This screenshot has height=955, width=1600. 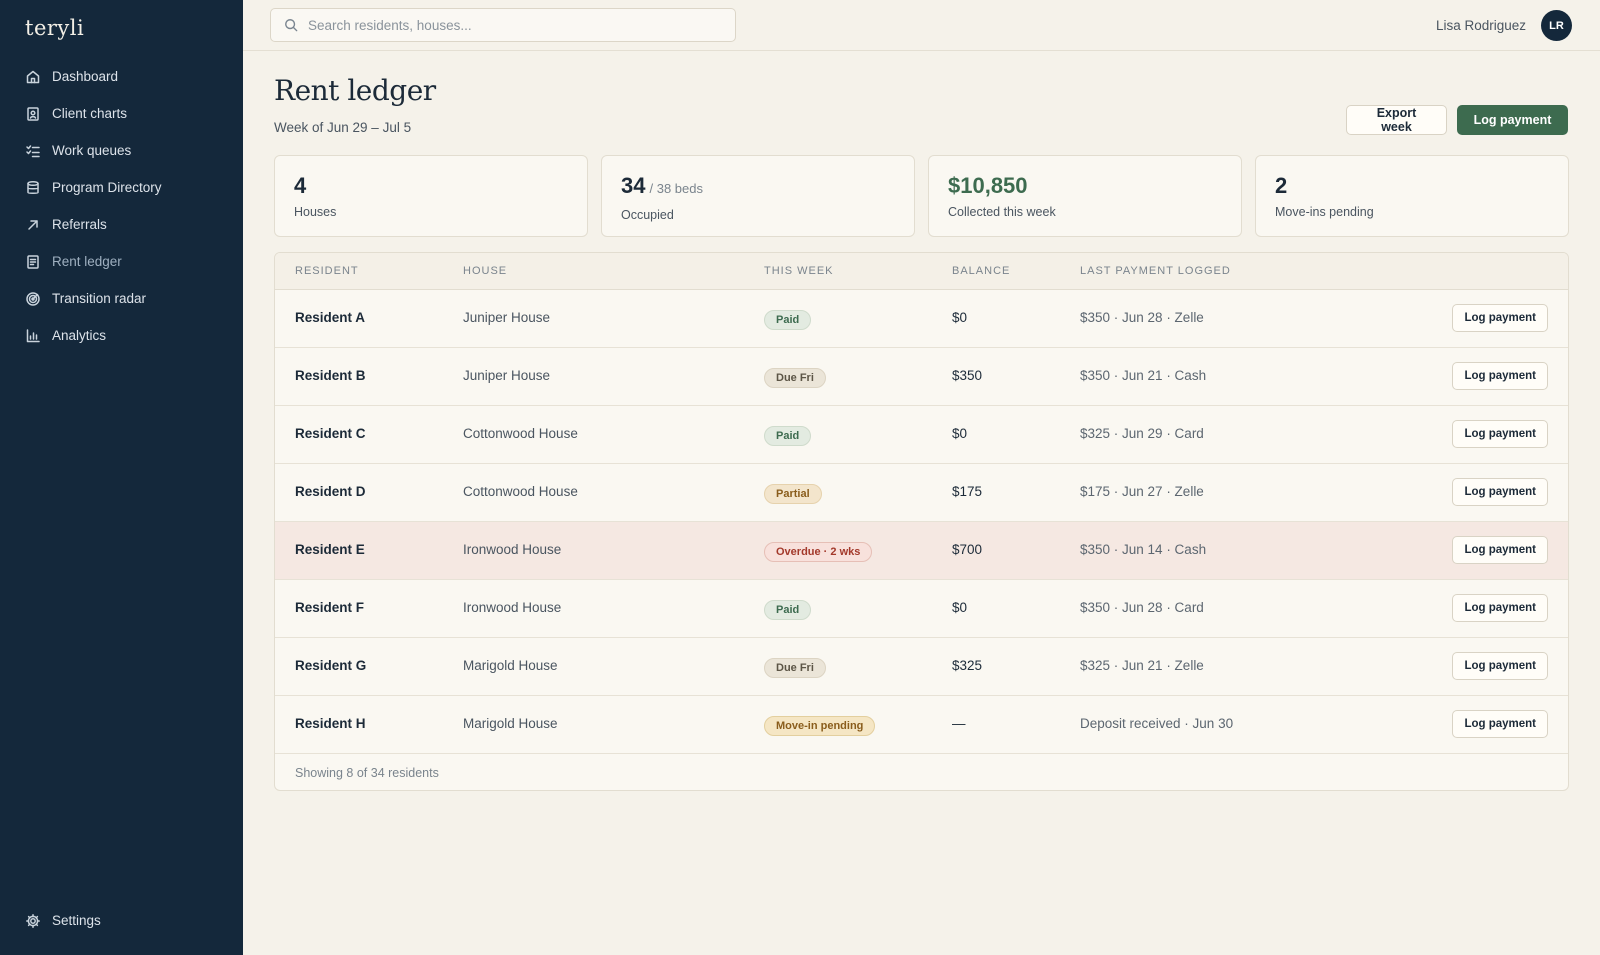 I want to click on last-payment: $325 · Jun 21 · Zelle, so click(x=1142, y=665).